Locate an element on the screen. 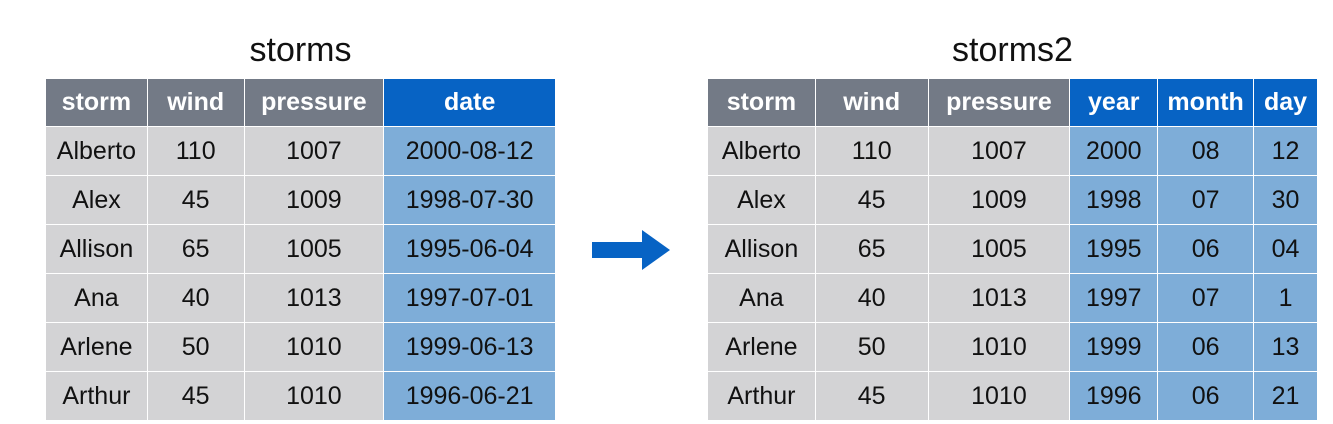  table-row: Arlene 50 1010 1999 06 13 is located at coordinates (1012, 347).